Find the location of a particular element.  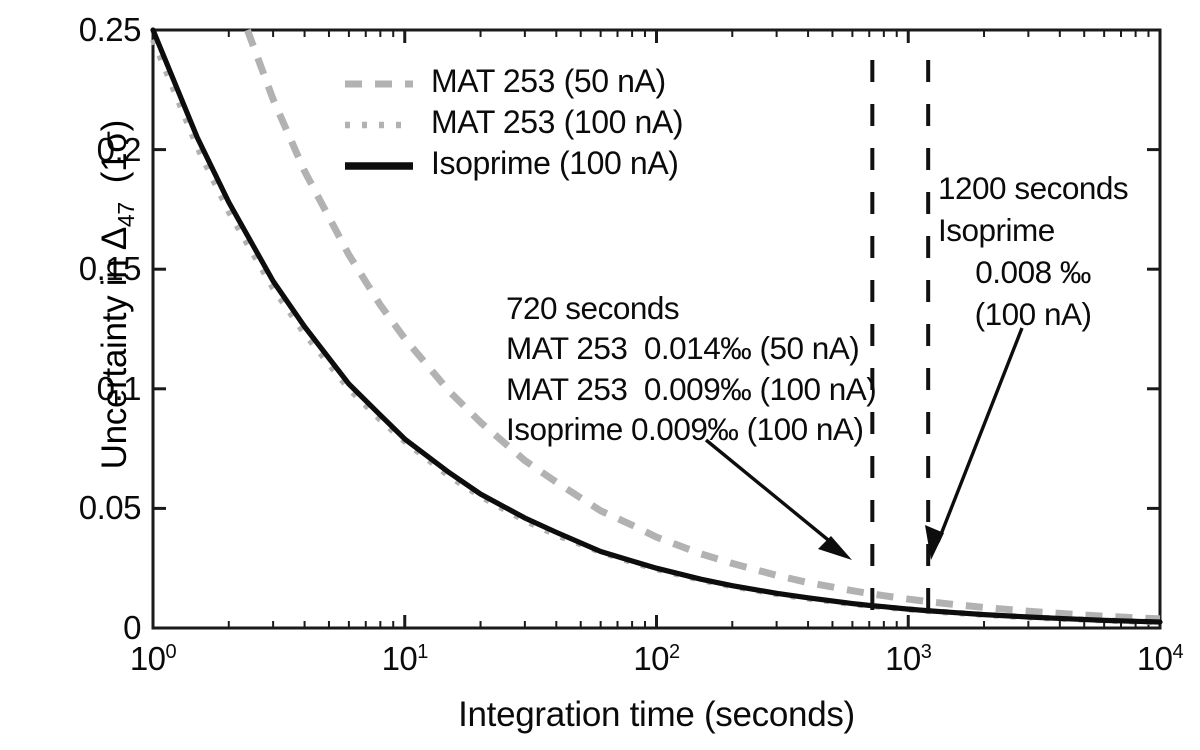

y-tick-label: 0 is located at coordinates (132, 627).